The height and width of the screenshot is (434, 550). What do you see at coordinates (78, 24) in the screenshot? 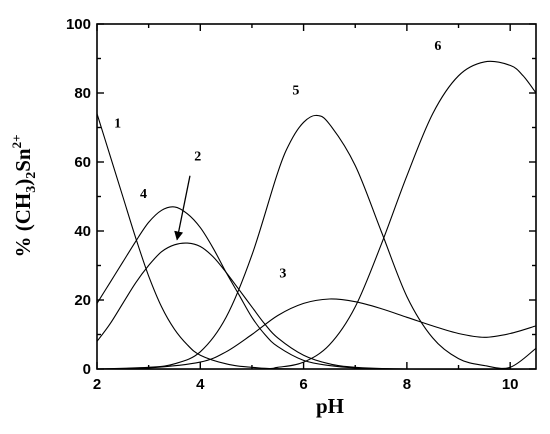
I see `y-tick-label: 100` at bounding box center [78, 24].